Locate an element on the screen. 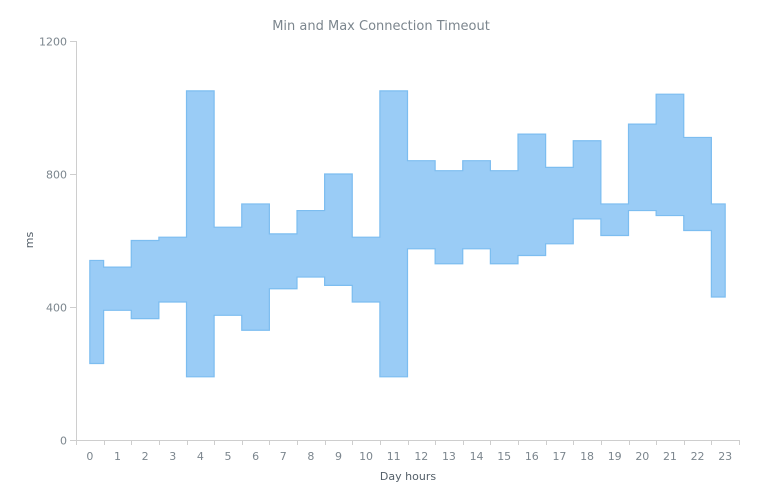 This screenshot has width=768, height=497. x-tick-label: 18 is located at coordinates (587, 456).